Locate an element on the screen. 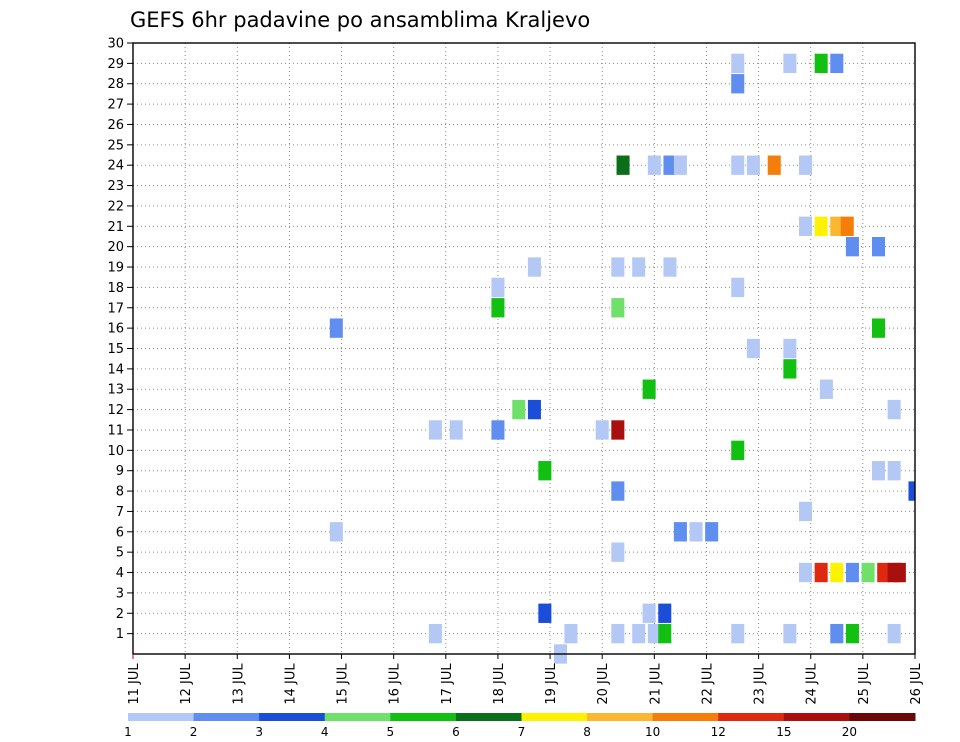 The height and width of the screenshot is (742, 960). colorbar-label: 2 is located at coordinates (194, 732).